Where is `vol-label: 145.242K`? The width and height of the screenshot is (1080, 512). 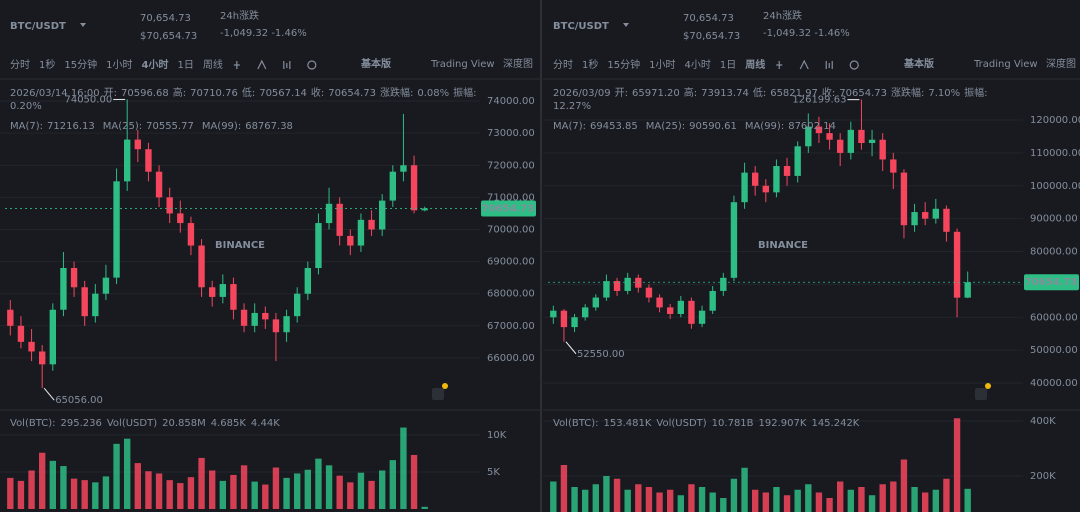 vol-label: 145.242K is located at coordinates (835, 423).